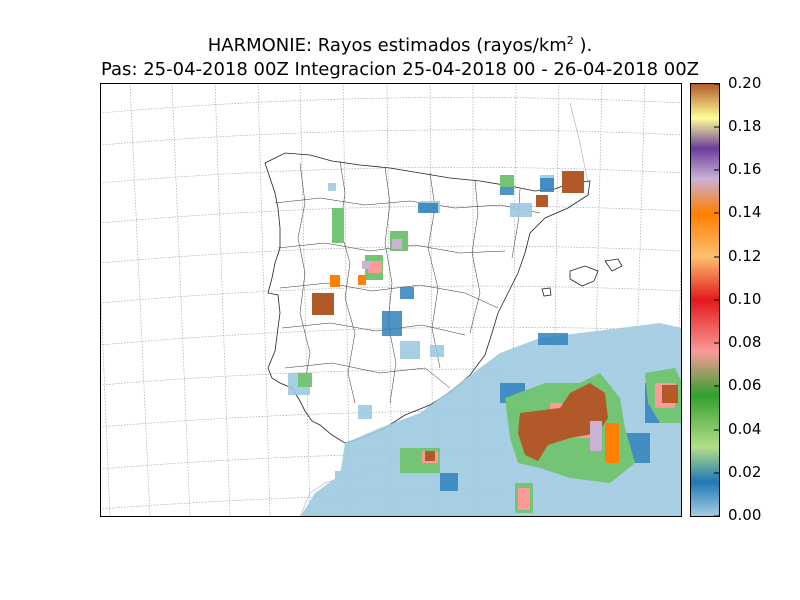  I want to click on colorbar-tick-label: 0.12, so click(745, 256).